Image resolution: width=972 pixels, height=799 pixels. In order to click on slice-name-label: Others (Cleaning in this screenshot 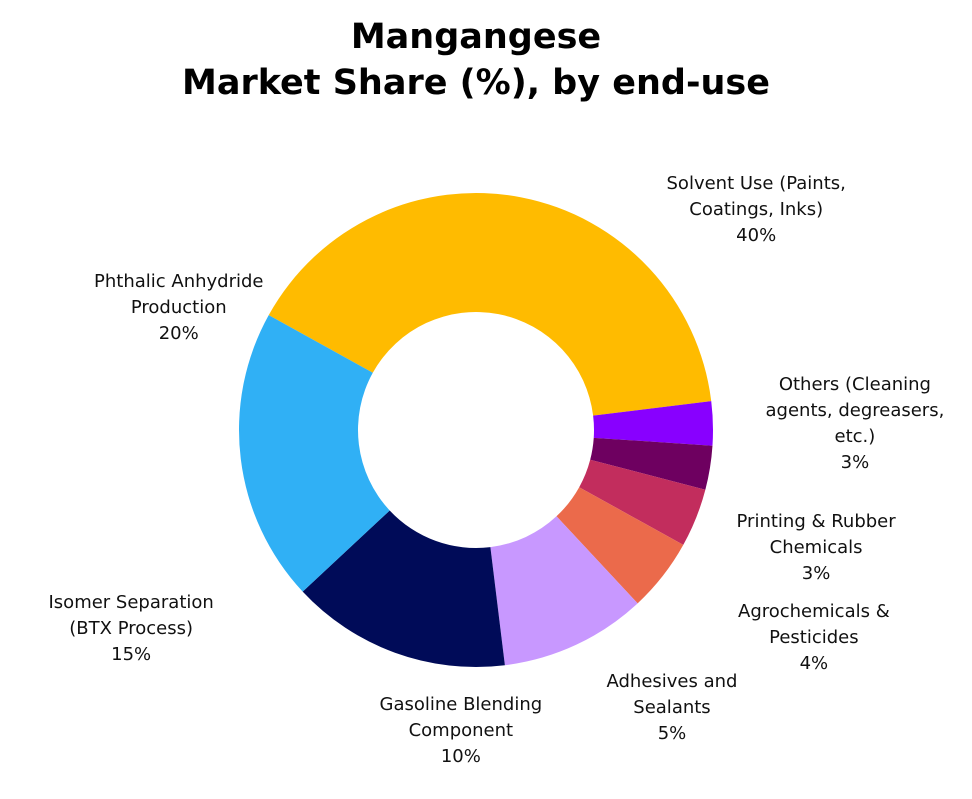, I will do `click(854, 384)`.